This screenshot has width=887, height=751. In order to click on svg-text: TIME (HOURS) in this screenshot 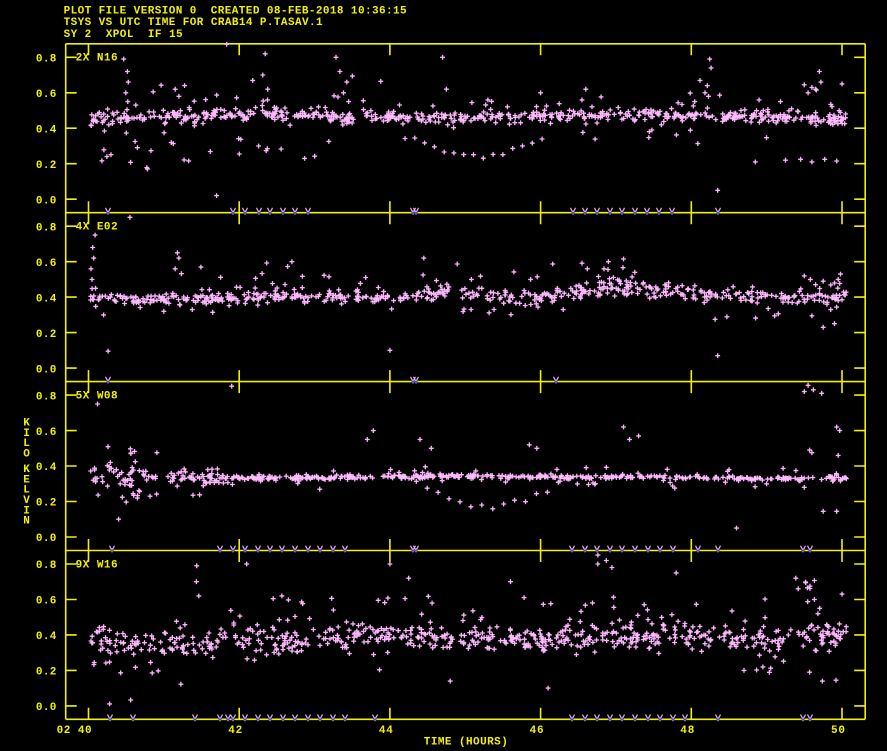, I will do `click(466, 743)`.